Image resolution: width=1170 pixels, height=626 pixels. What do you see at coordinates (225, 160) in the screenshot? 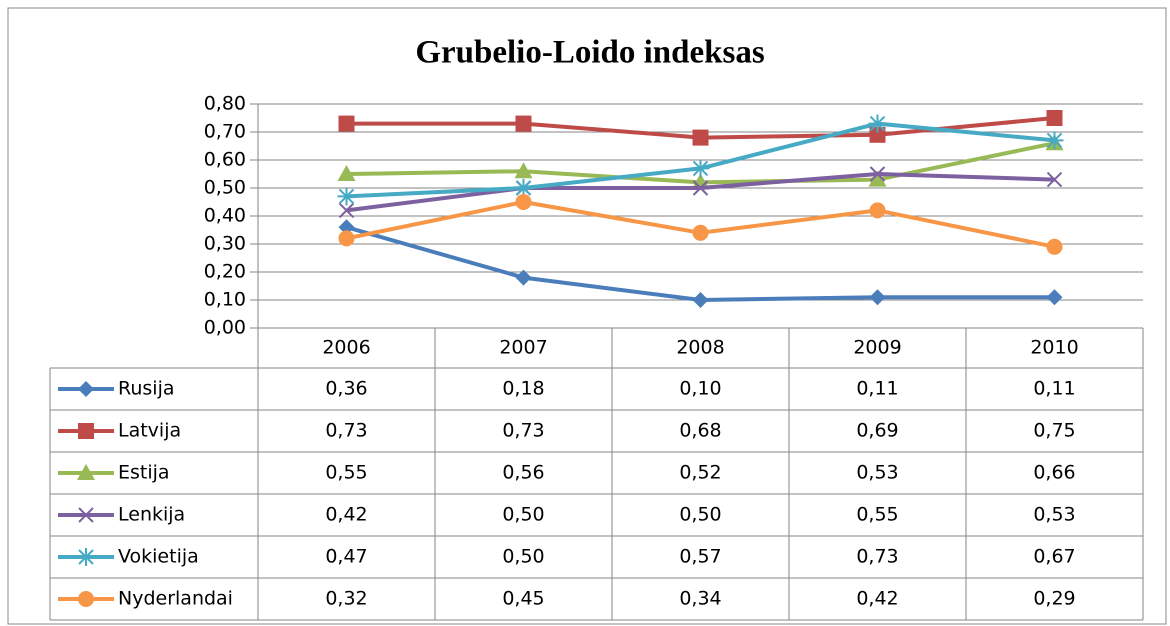
I see `y-tick-label: 0,60` at bounding box center [225, 160].